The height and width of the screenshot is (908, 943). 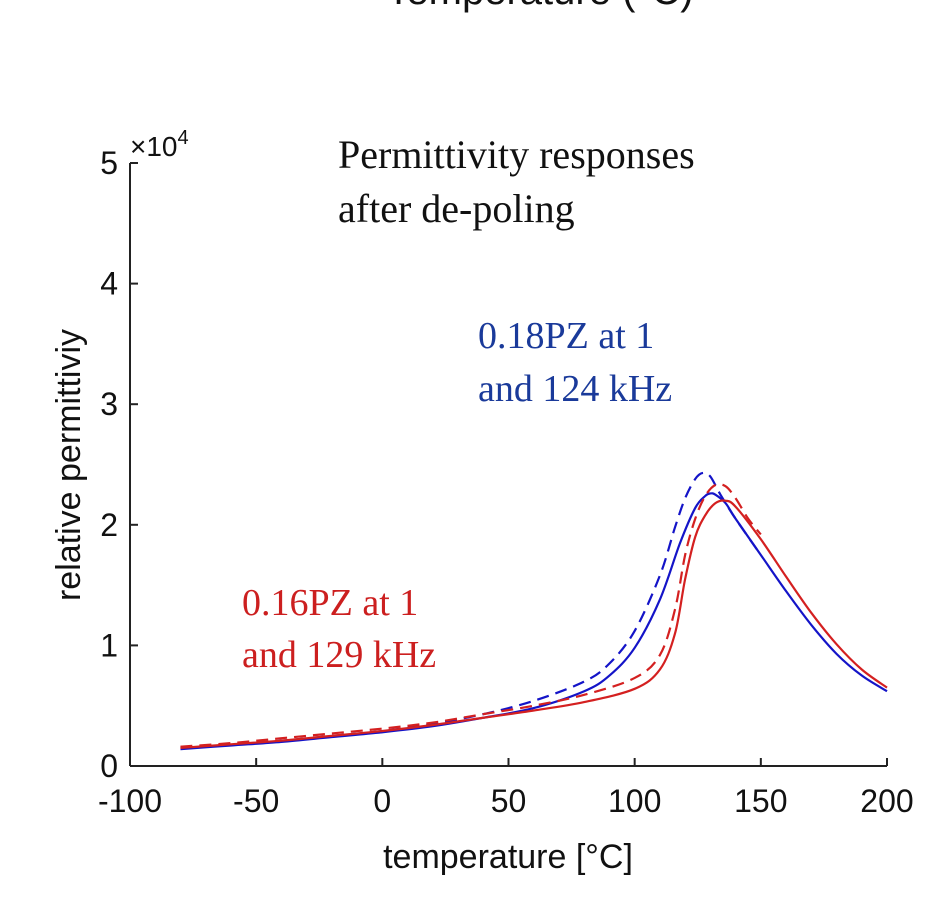 I want to click on y-tick-label: 0, so click(x=109, y=766).